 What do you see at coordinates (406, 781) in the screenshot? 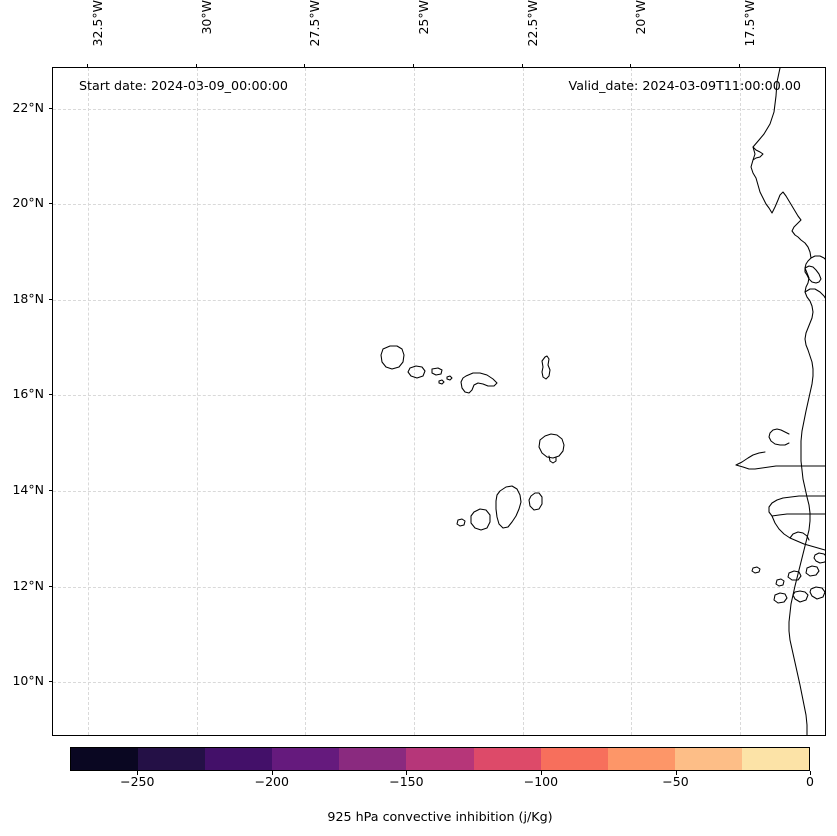
I see `colorbar-tick-label-2: −150` at bounding box center [406, 781].